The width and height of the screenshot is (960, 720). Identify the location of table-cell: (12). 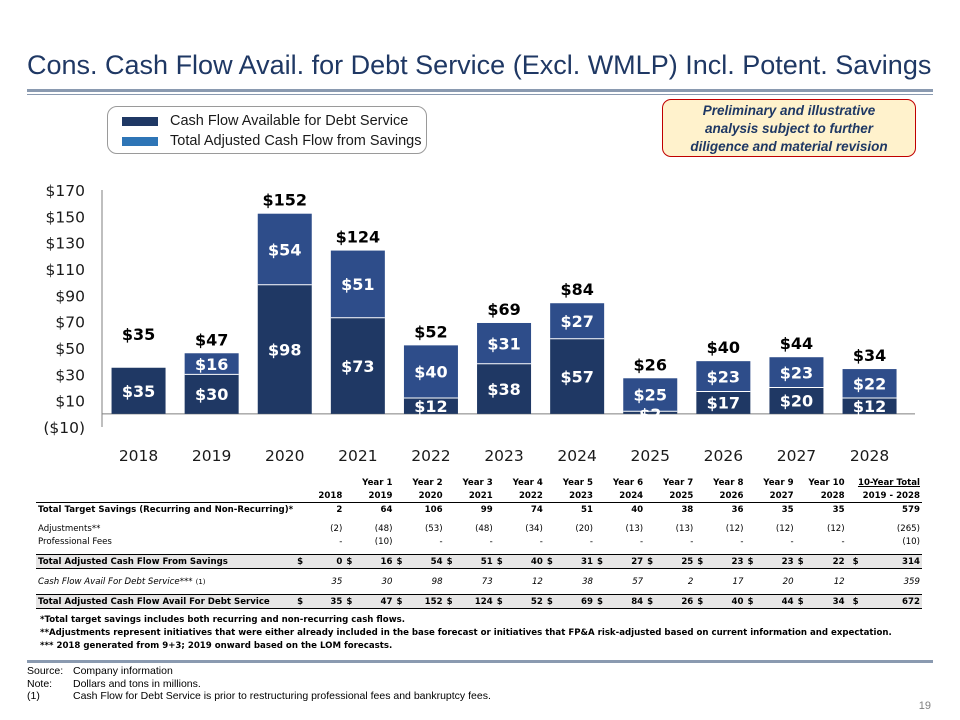
(835, 528).